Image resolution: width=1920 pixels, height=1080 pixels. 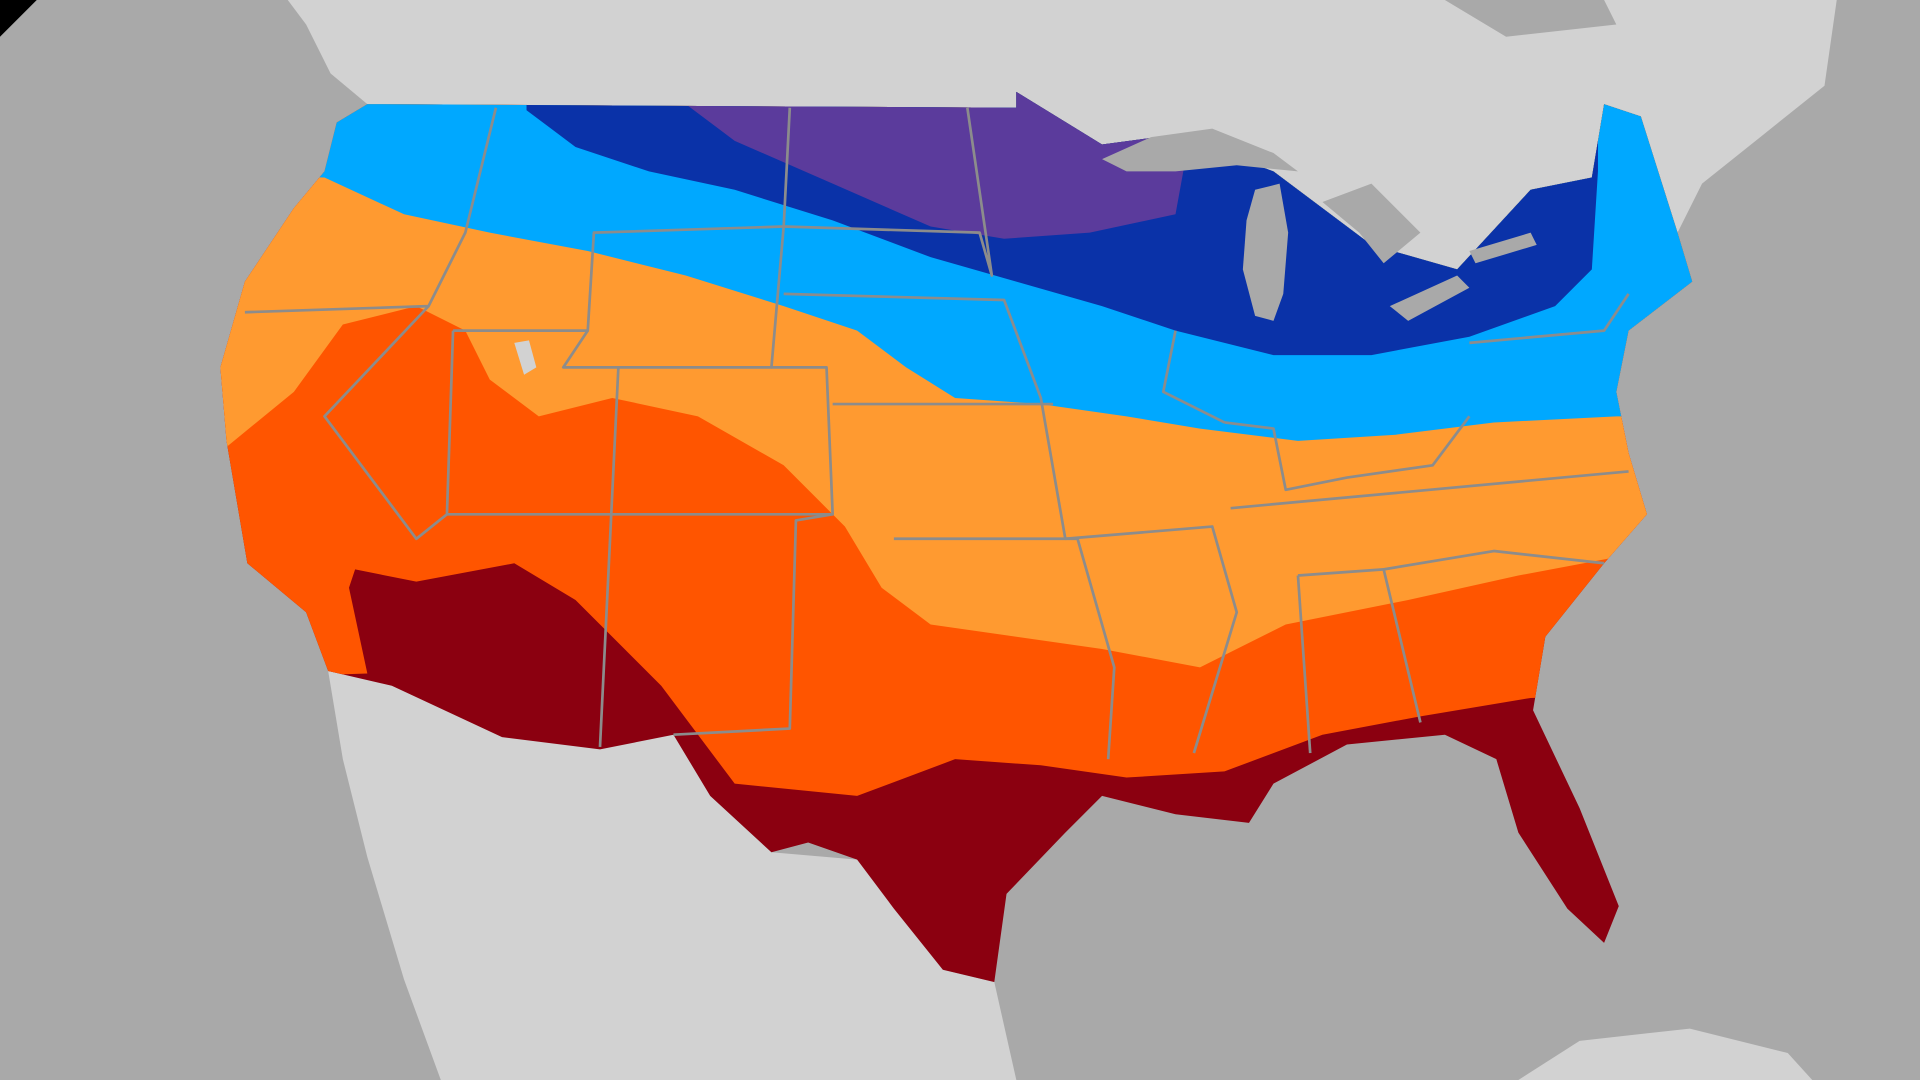 What do you see at coordinates (1200, 150) in the screenshot?
I see `lake-superior` at bounding box center [1200, 150].